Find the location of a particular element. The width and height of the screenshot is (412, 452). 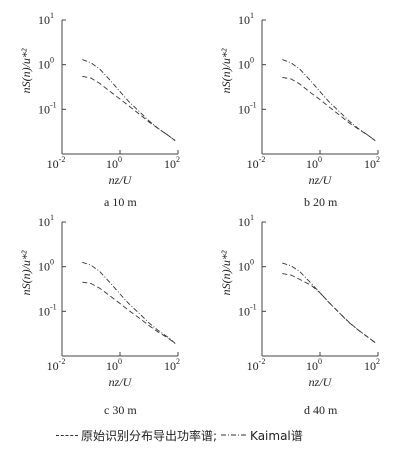

legend: 原始识别分布导出功率谱; Kaimal谱 is located at coordinates (226, 435).